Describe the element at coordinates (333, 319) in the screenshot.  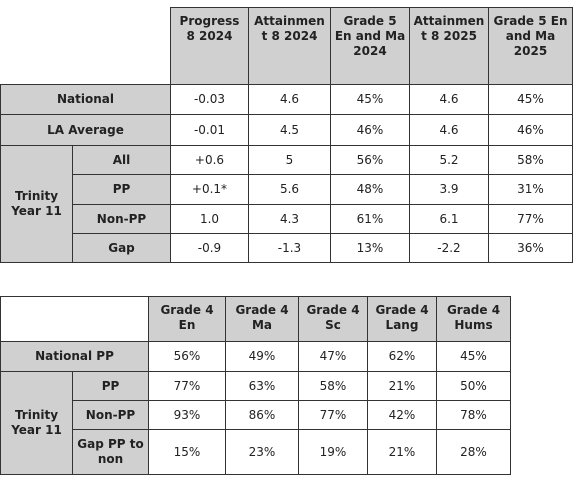
I see `column-header: Grade 4 Sc` at that location.